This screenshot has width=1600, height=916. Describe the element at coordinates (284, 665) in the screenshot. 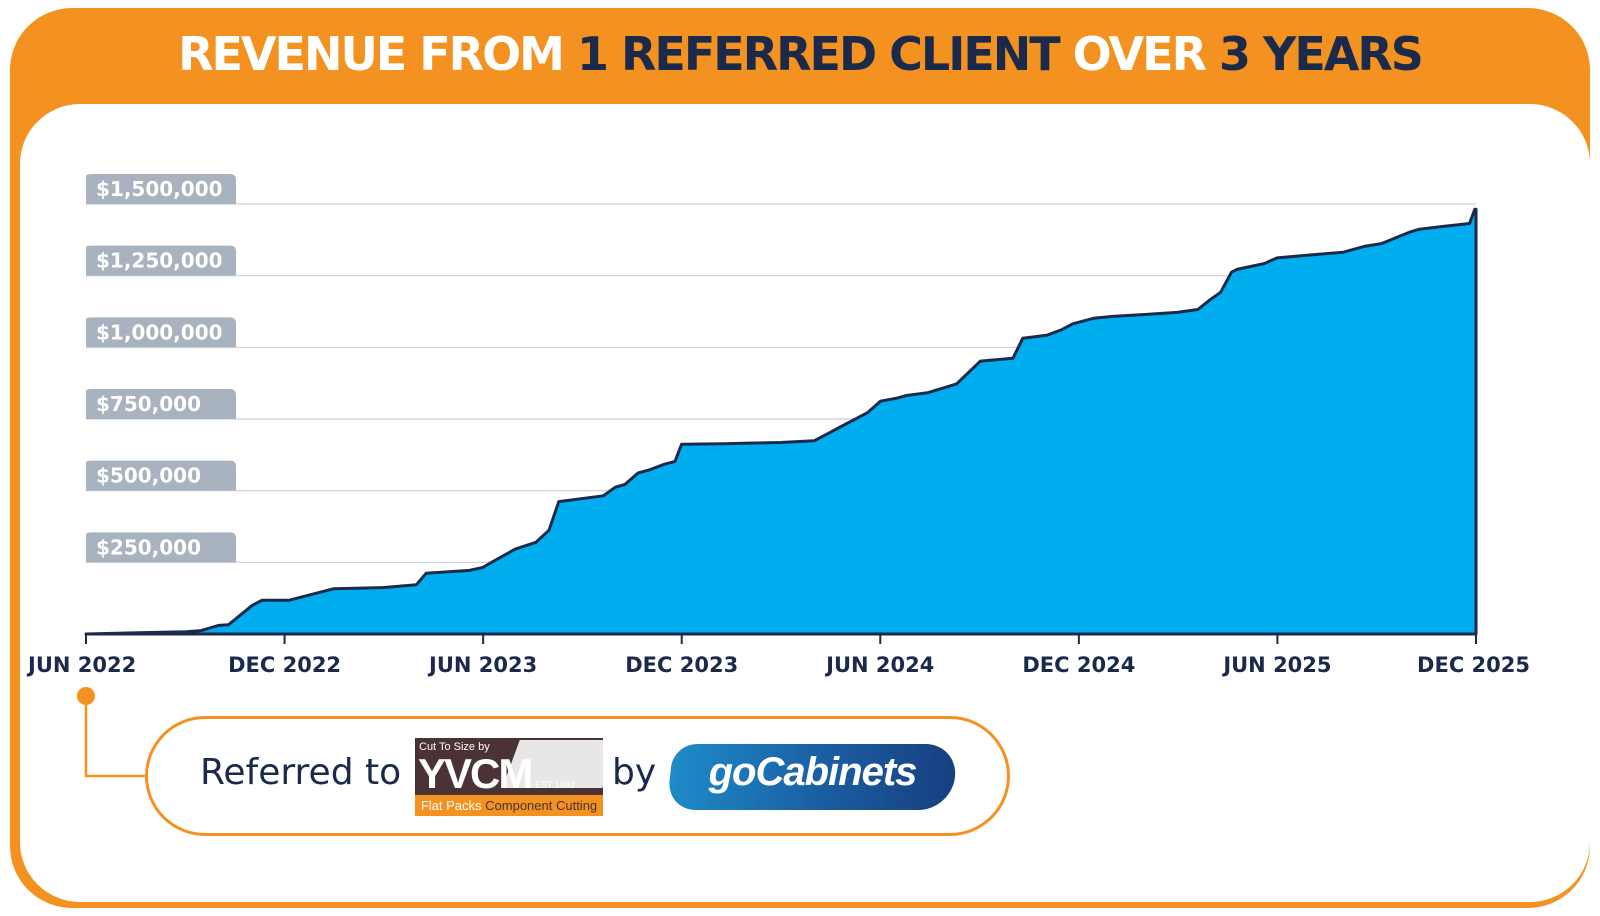

I see `x-tick-label: DEC 2022` at that location.